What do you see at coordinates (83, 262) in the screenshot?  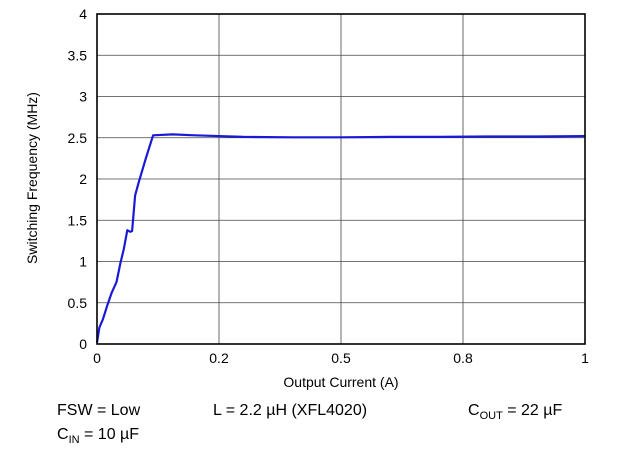 I see `y-tick-label: 1` at bounding box center [83, 262].